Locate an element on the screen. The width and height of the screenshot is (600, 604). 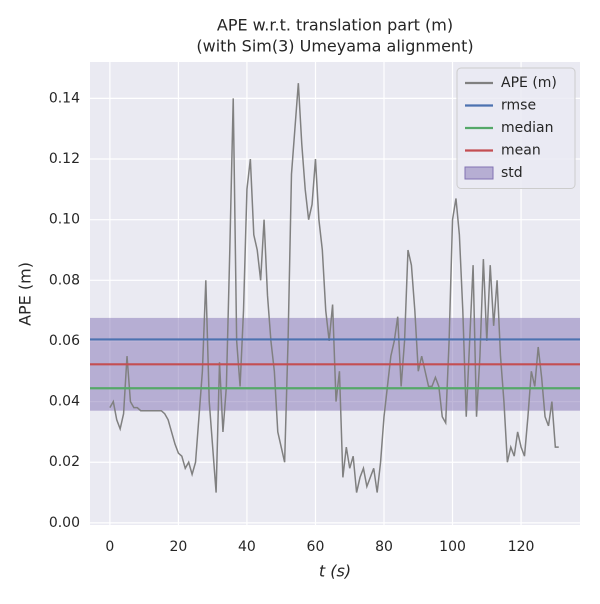
y-axis-label: APE (m) is located at coordinates (25, 294).